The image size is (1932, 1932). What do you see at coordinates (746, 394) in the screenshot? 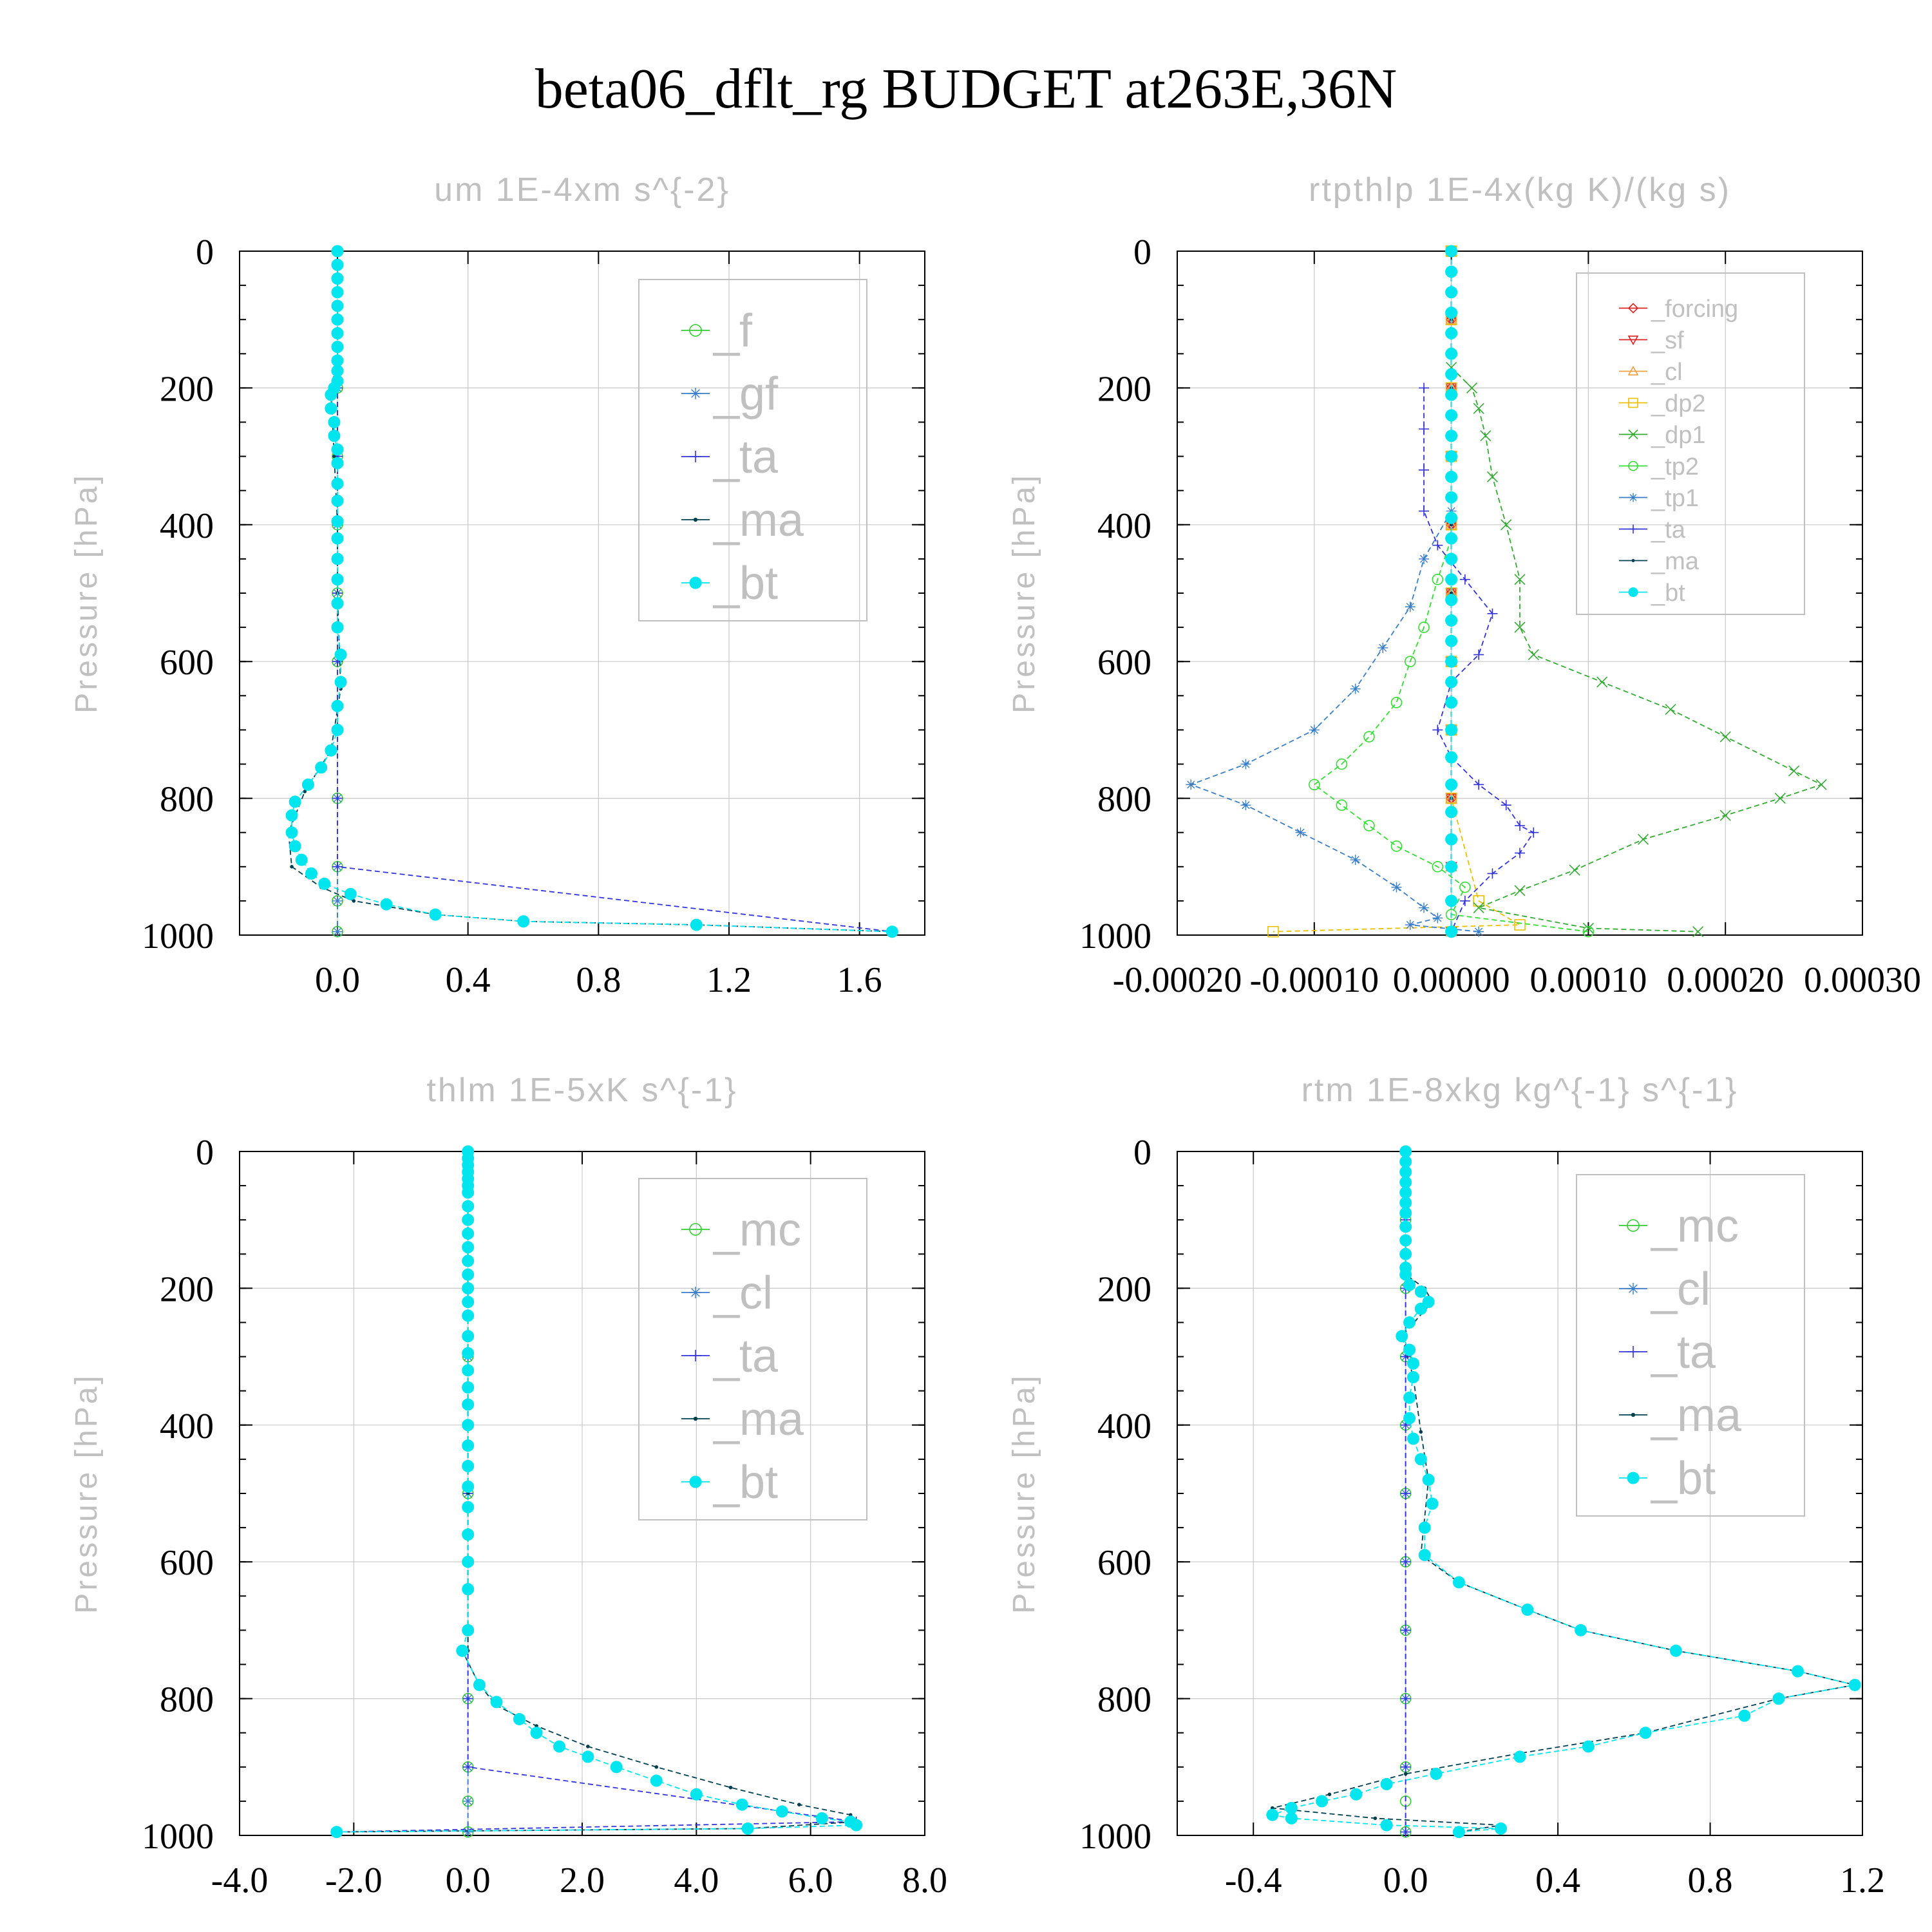
I see `legend-label: _gf` at bounding box center [746, 394].